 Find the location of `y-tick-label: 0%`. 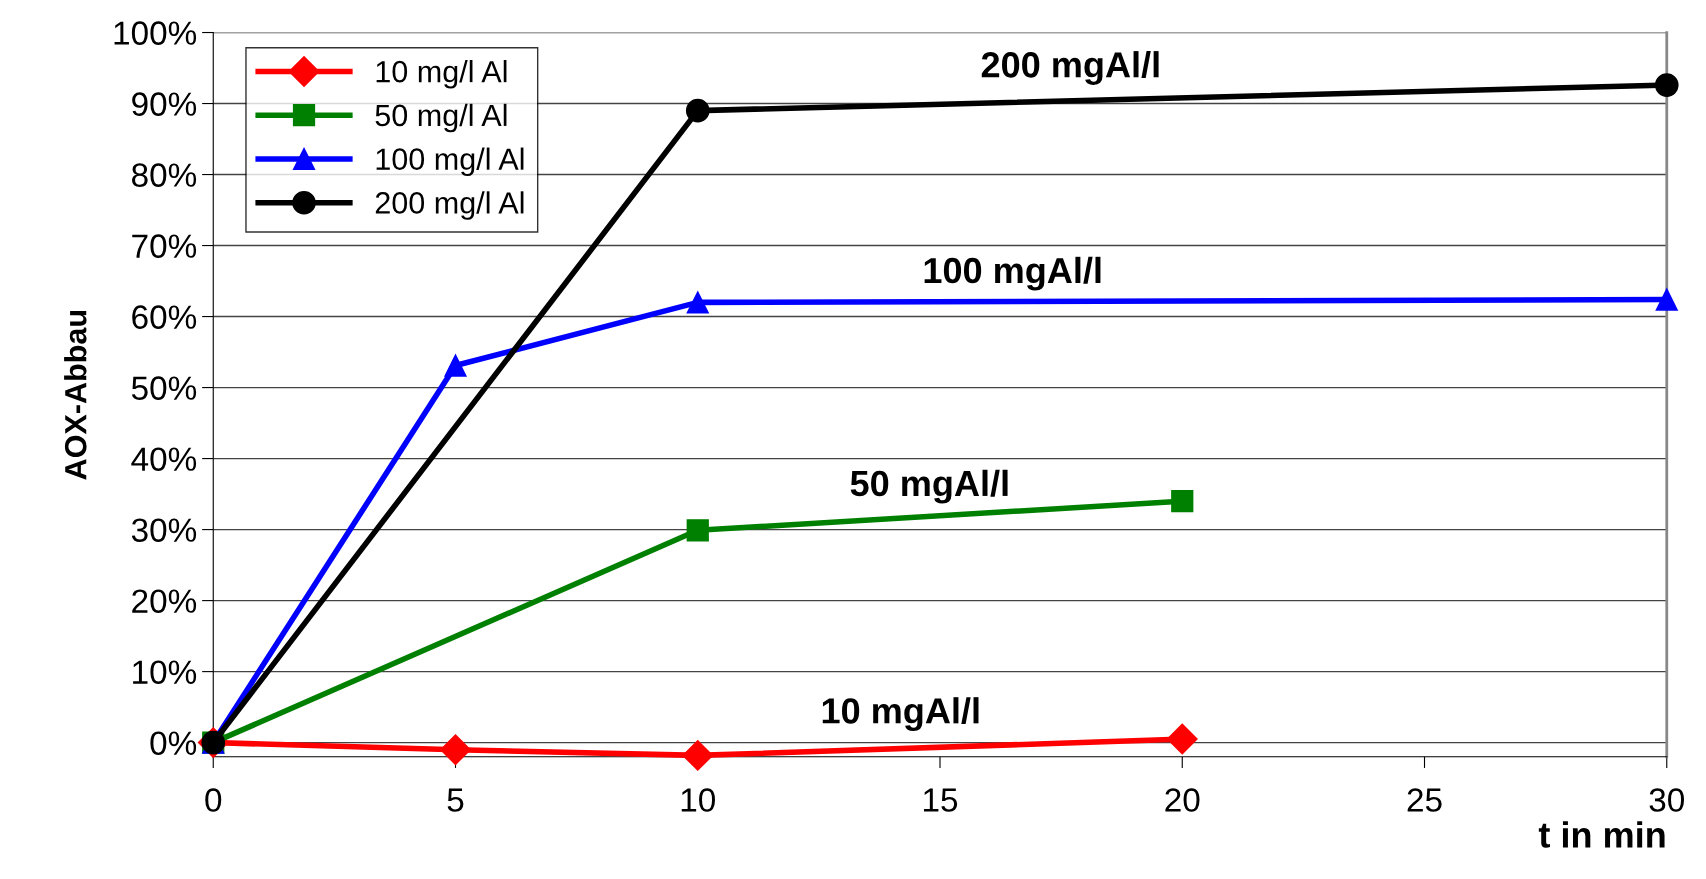

y-tick-label: 0% is located at coordinates (173, 743).